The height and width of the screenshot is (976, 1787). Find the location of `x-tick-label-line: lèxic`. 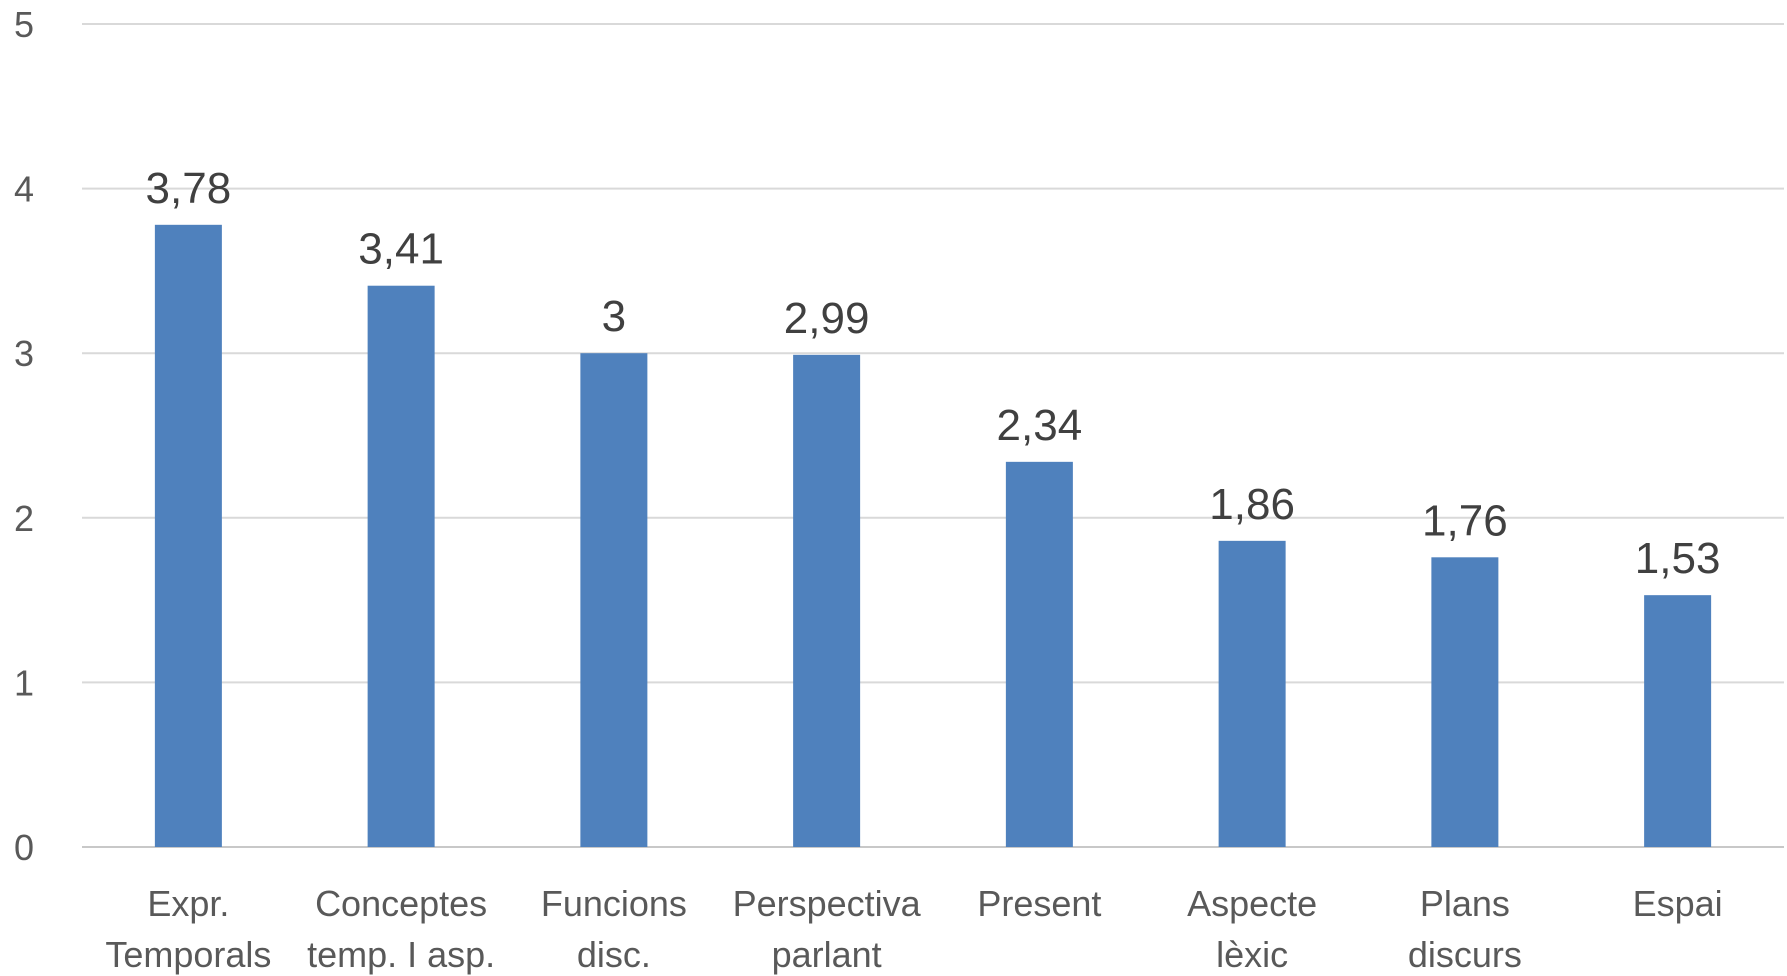

x-tick-label-line: lèxic is located at coordinates (1252, 954).